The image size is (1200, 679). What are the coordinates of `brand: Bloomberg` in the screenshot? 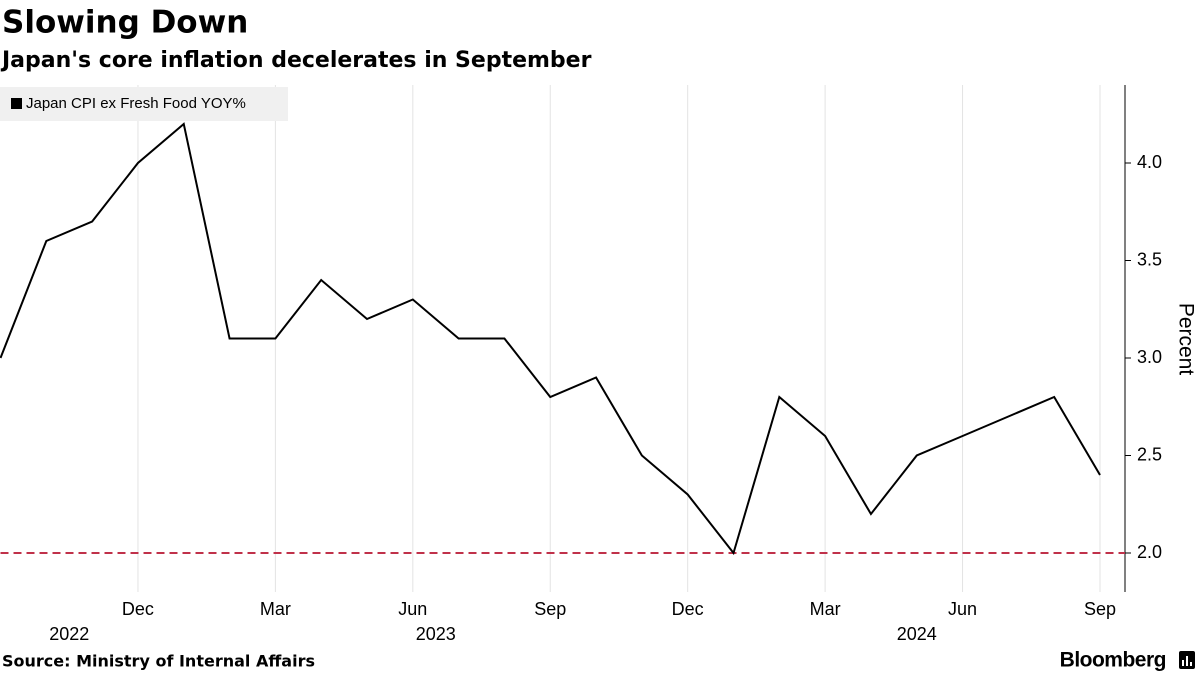 It's located at (1113, 660).